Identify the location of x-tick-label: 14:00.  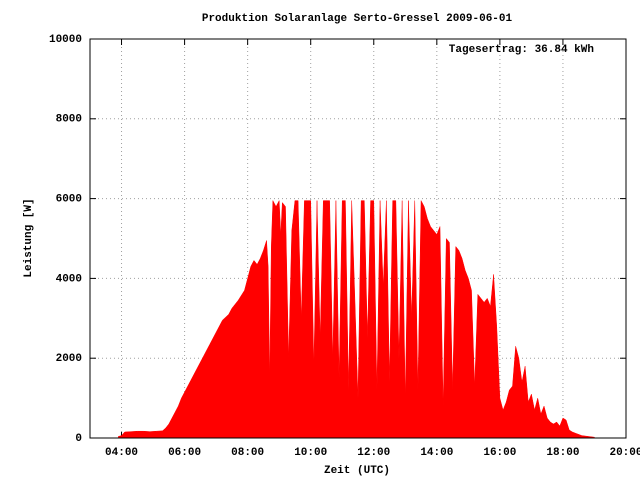
(436, 453).